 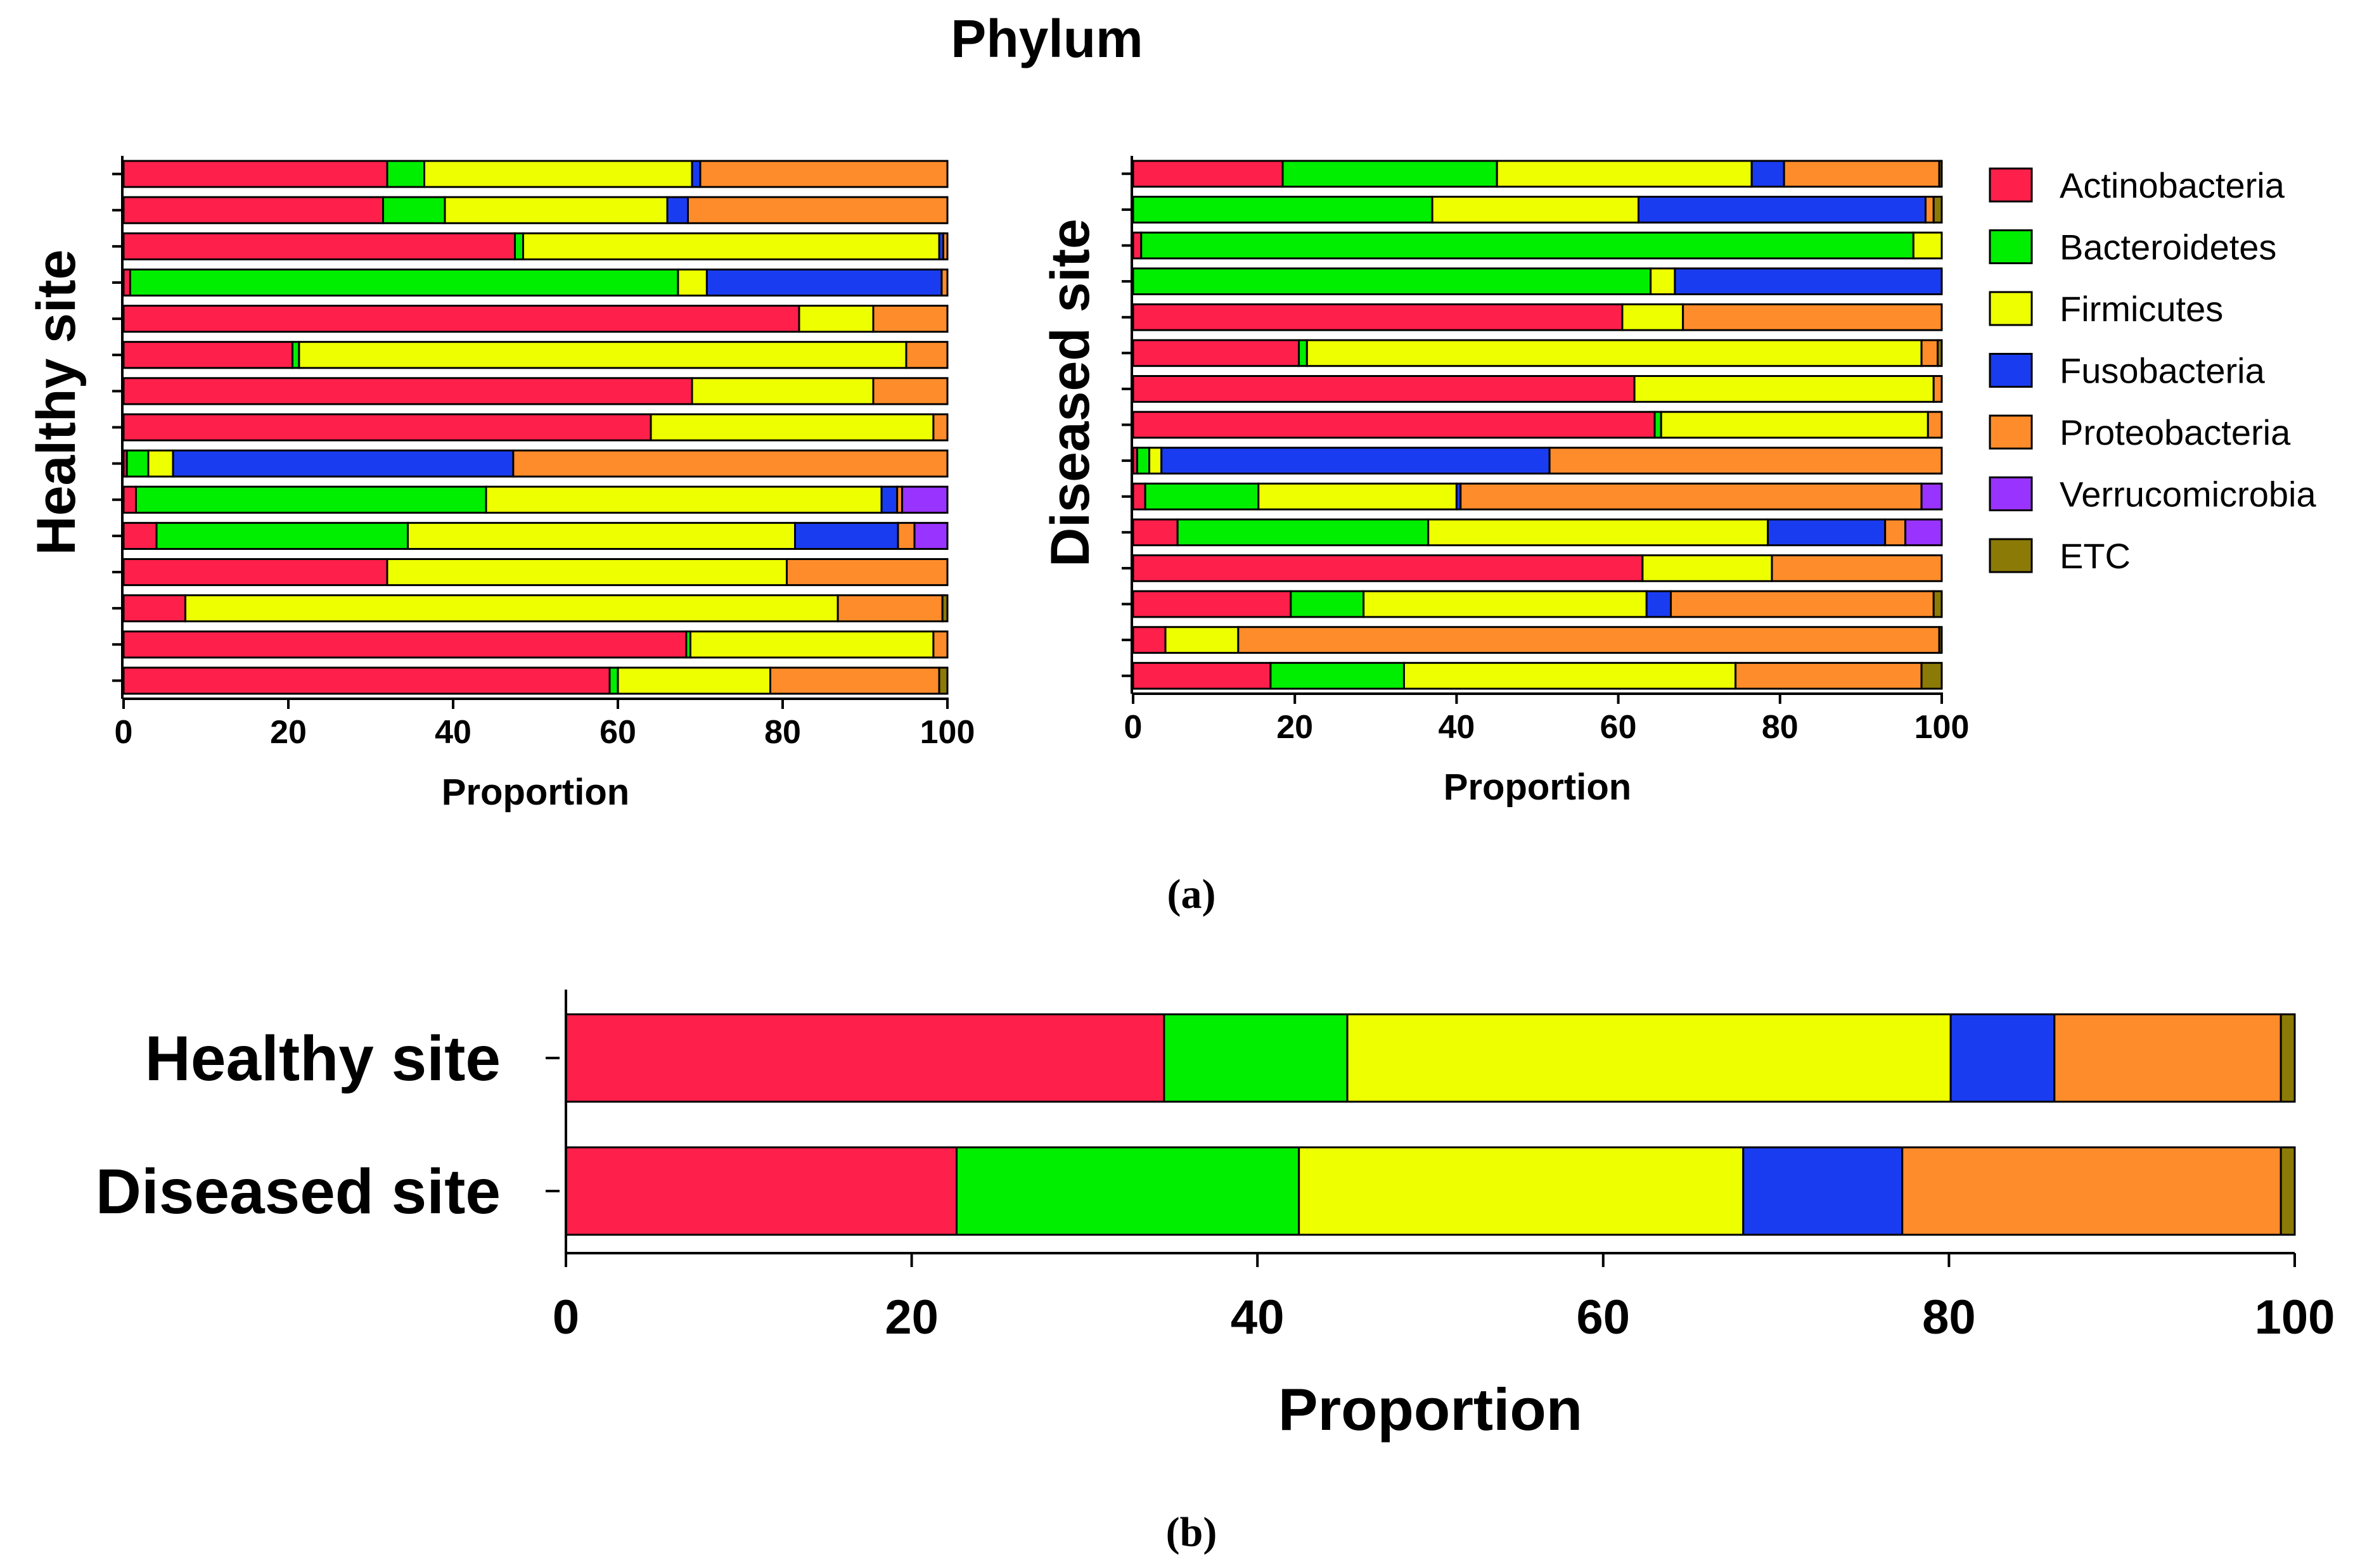 What do you see at coordinates (1823, 1191) in the screenshot?
I see `bar-diseased-site-fusobacteria` at bounding box center [1823, 1191].